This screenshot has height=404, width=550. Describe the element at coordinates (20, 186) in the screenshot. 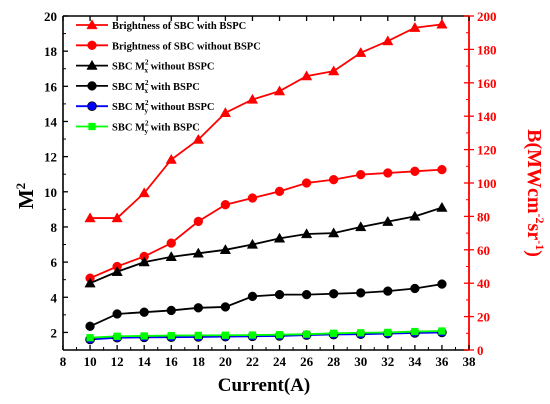

I see `y-axis-label-sup: 2` at that location.